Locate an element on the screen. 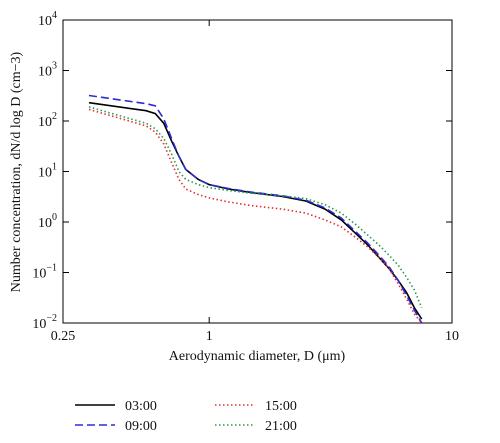 The width and height of the screenshot is (500, 443). x-tick-label: 10 is located at coordinates (452, 336).